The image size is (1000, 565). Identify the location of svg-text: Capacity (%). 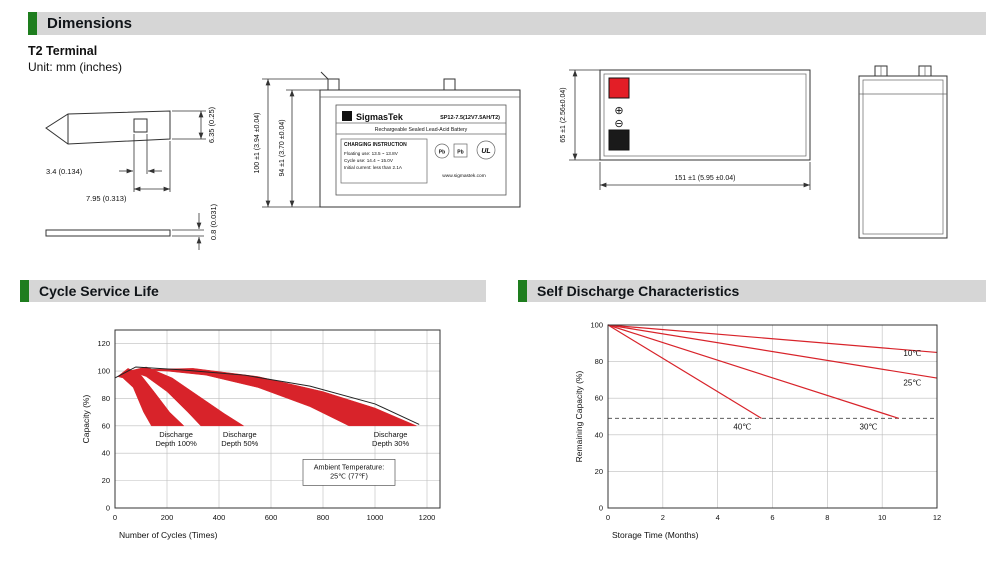
(86, 419).